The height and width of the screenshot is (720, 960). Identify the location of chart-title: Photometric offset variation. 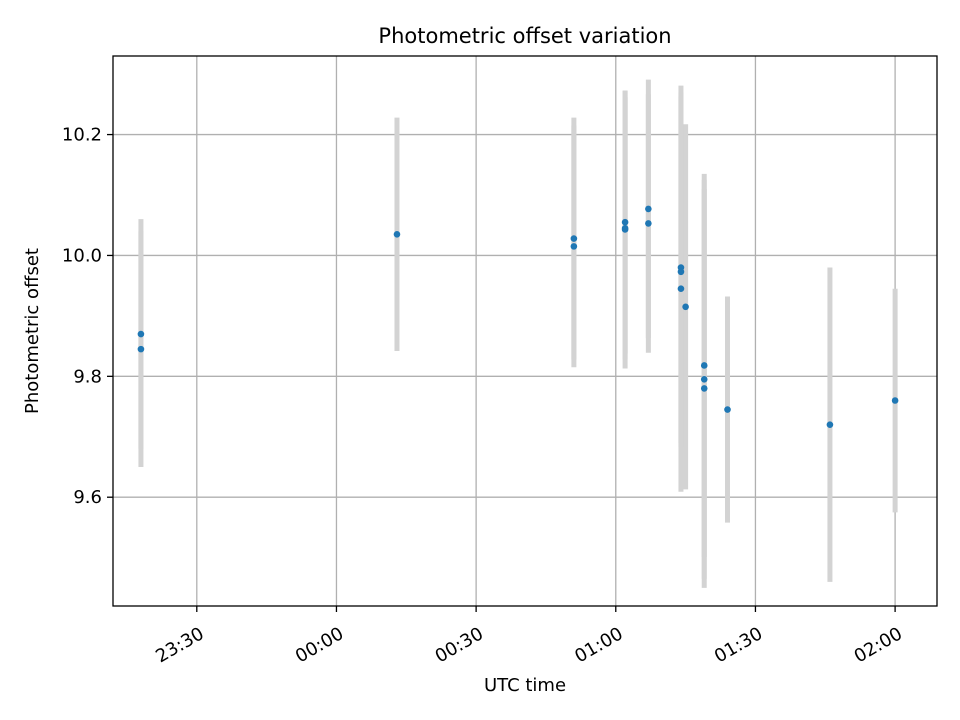
(524, 36).